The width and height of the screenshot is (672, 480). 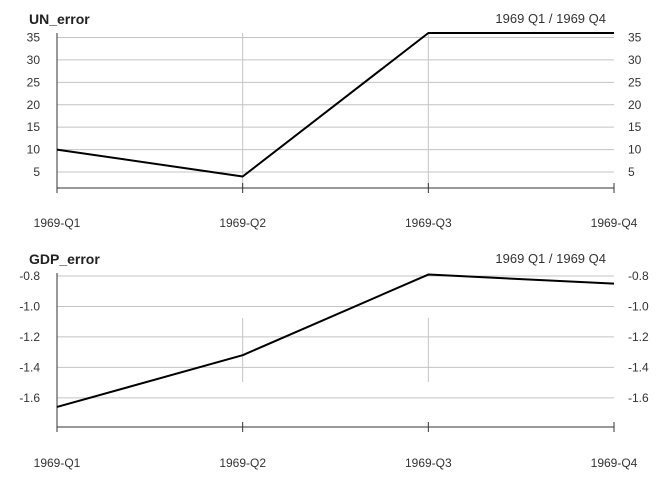 I want to click on y-tick-label-left: 35, so click(x=34, y=37).